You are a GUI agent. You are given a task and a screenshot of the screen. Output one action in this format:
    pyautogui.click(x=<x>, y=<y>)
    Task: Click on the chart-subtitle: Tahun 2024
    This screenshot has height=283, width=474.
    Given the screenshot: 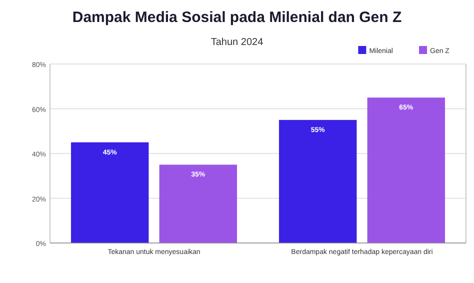 What is the action you would take?
    pyautogui.click(x=237, y=42)
    